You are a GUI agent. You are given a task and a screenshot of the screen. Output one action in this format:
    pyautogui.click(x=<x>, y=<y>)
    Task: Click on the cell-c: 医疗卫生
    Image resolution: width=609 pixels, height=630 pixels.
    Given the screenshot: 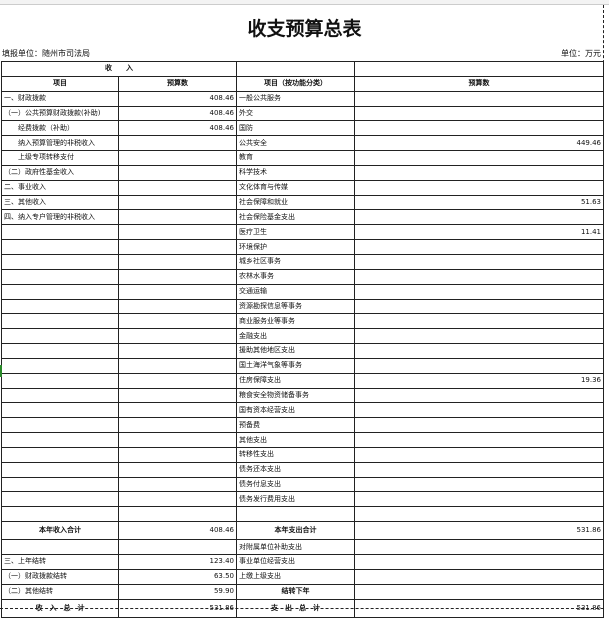 What is the action you would take?
    pyautogui.click(x=295, y=232)
    